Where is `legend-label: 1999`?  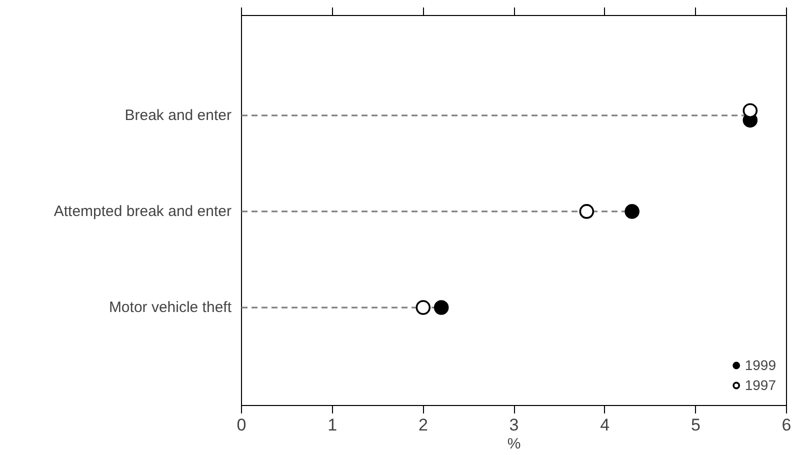
legend-label: 1999 is located at coordinates (760, 365).